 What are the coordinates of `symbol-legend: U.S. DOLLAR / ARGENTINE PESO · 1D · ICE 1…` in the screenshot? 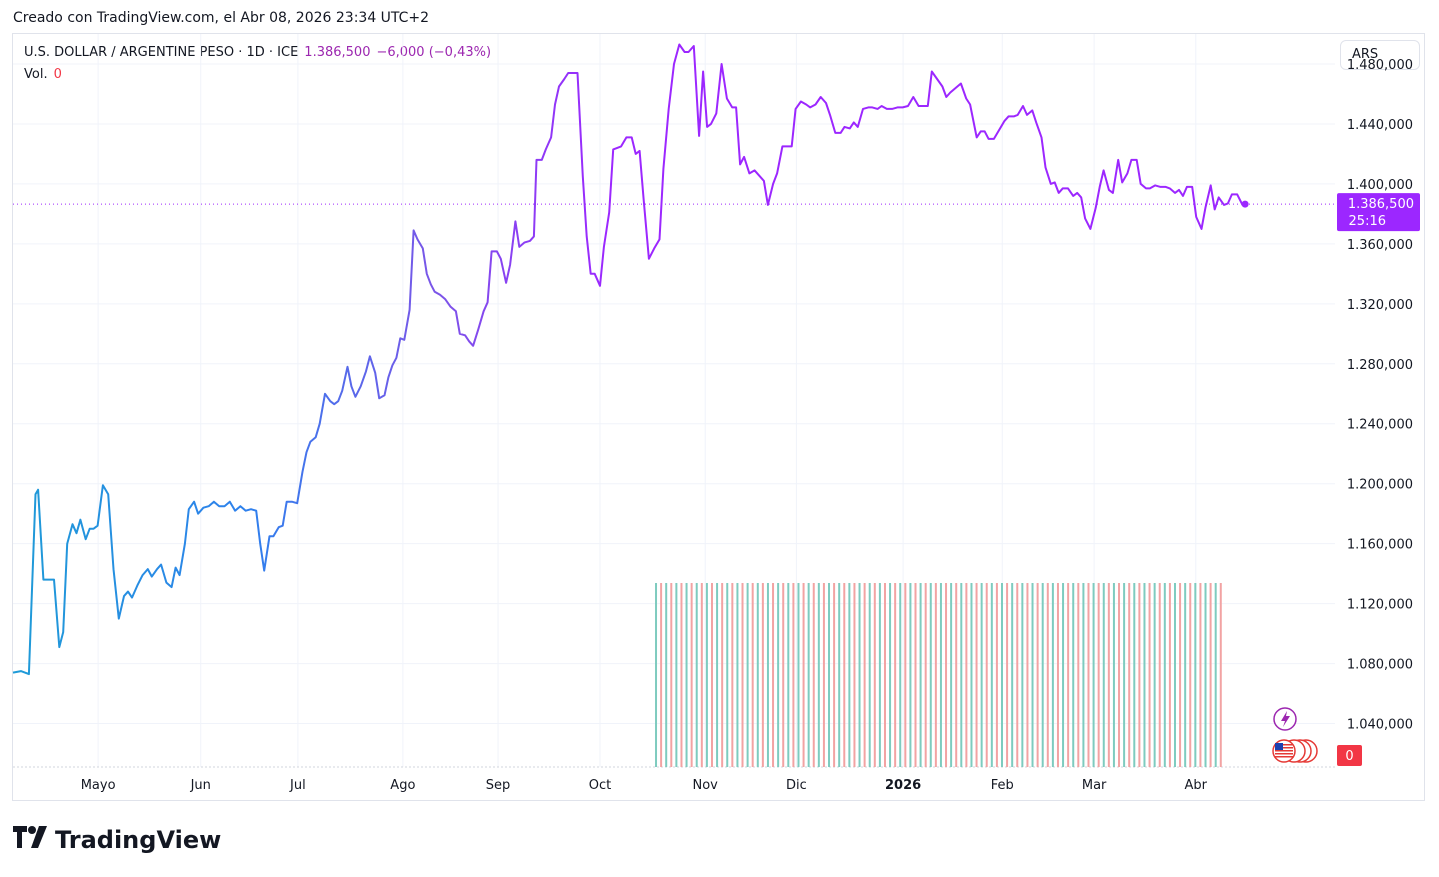 It's located at (257, 52).